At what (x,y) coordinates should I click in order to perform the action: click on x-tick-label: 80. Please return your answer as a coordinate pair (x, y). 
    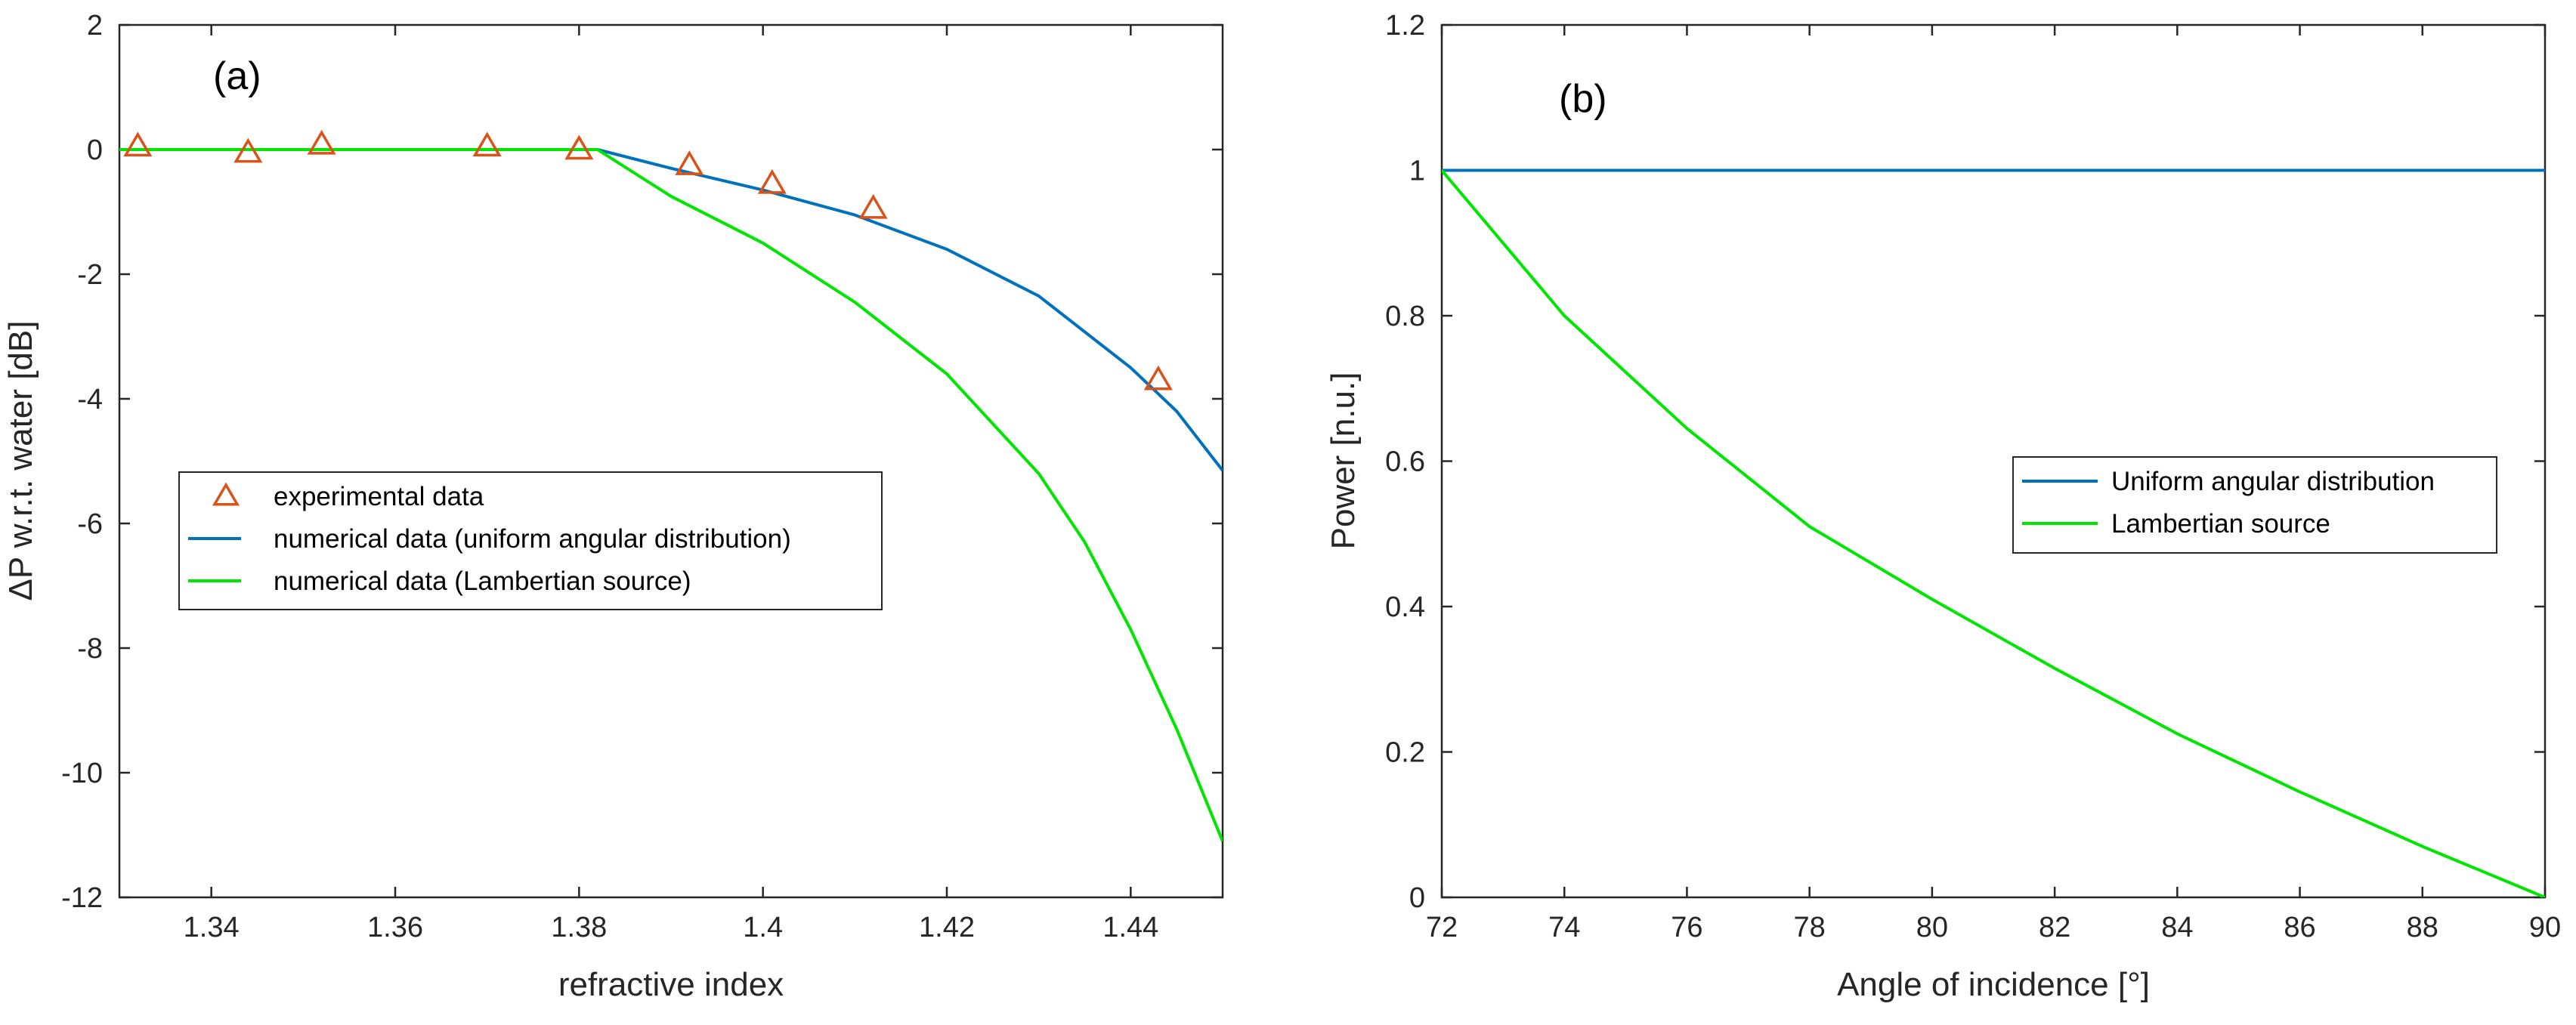
    Looking at the image, I should click on (1932, 927).